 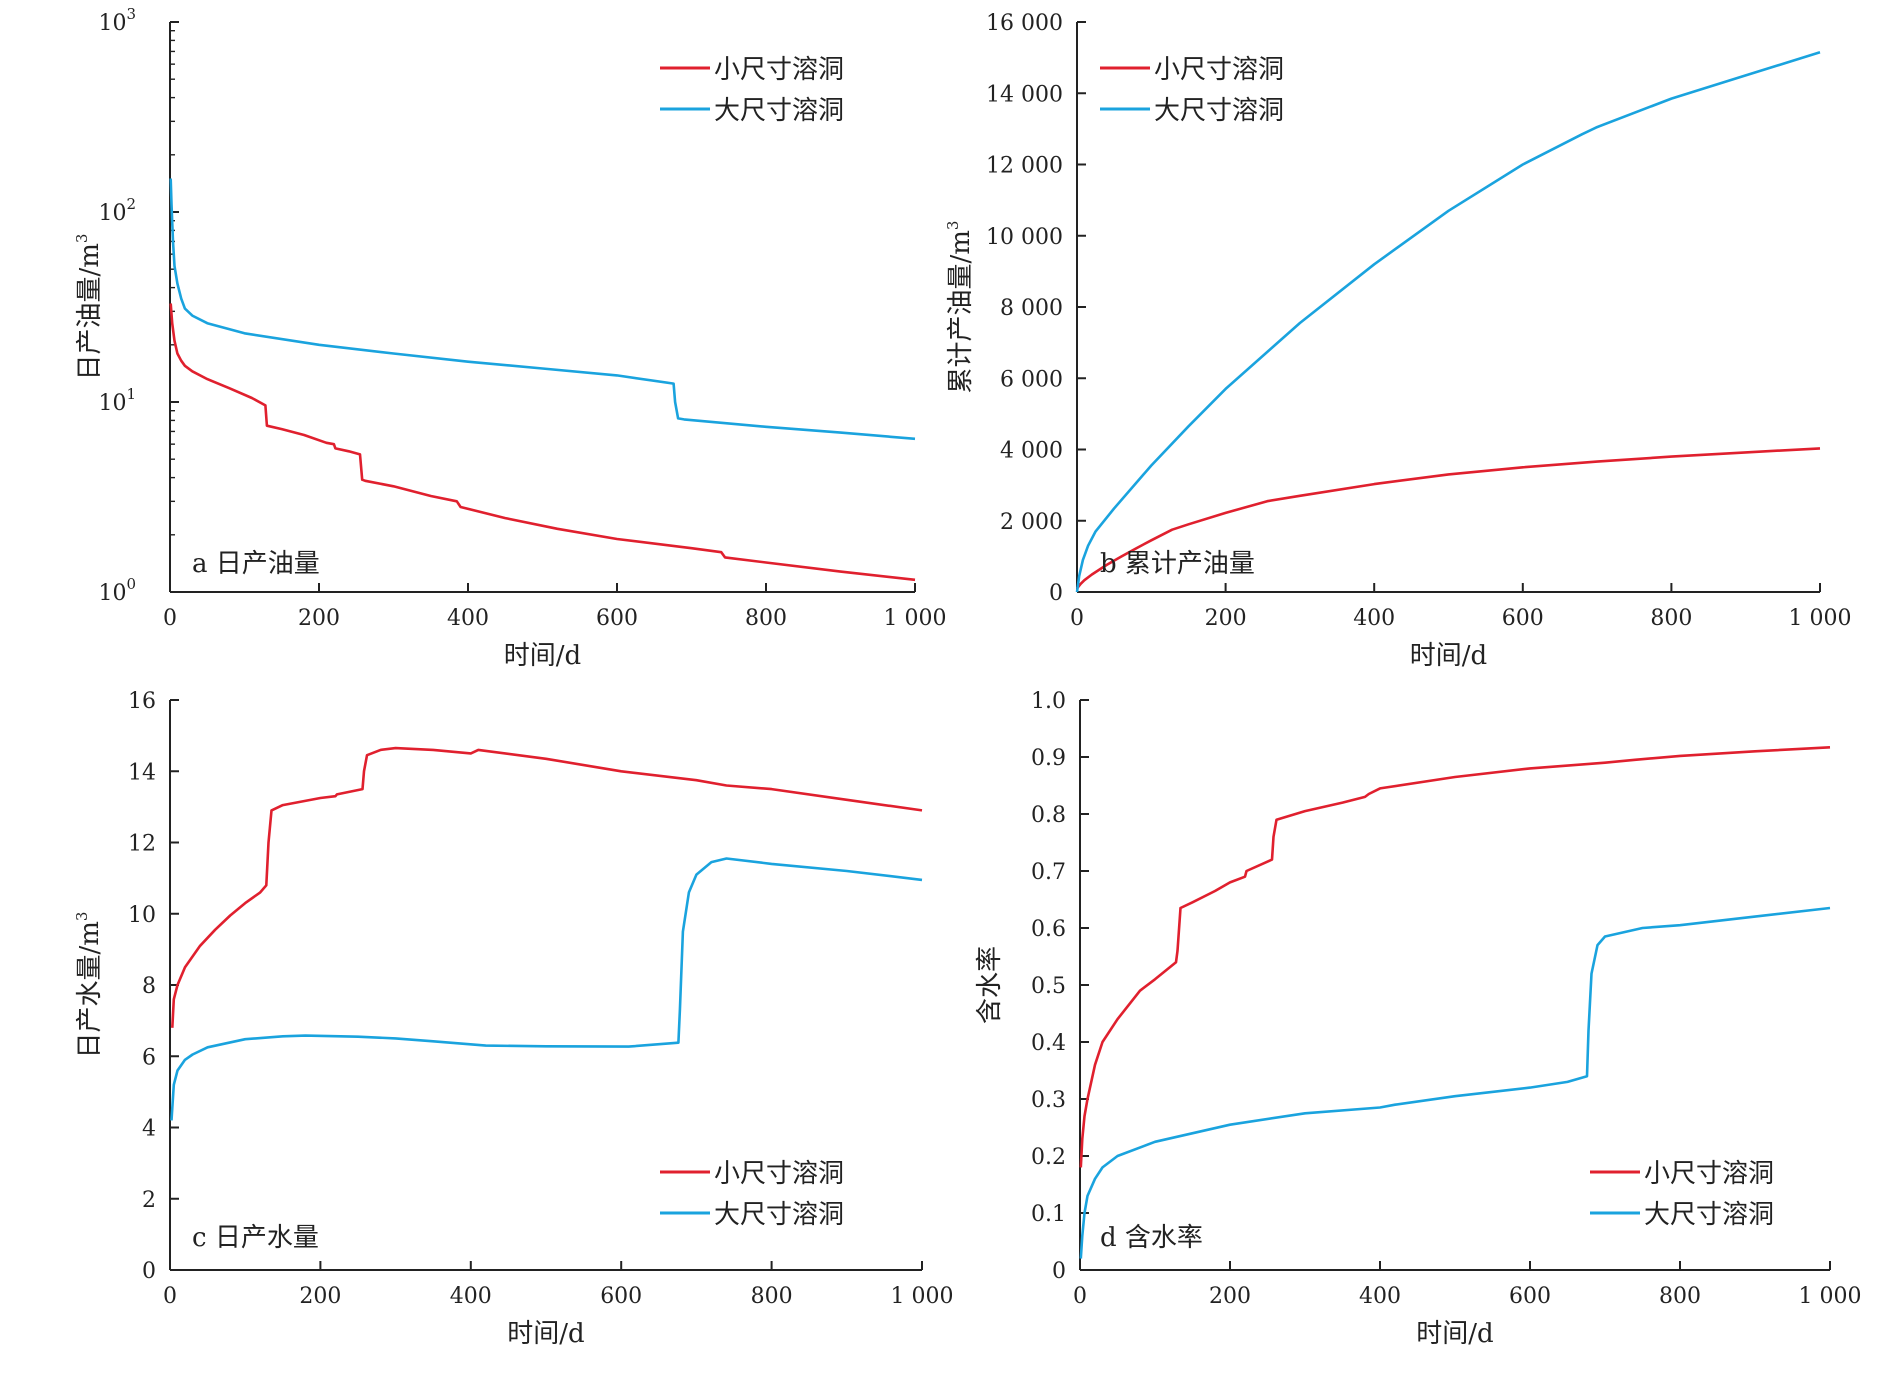 I want to click on y-tick-label: 0.5, so click(x=1048, y=986).